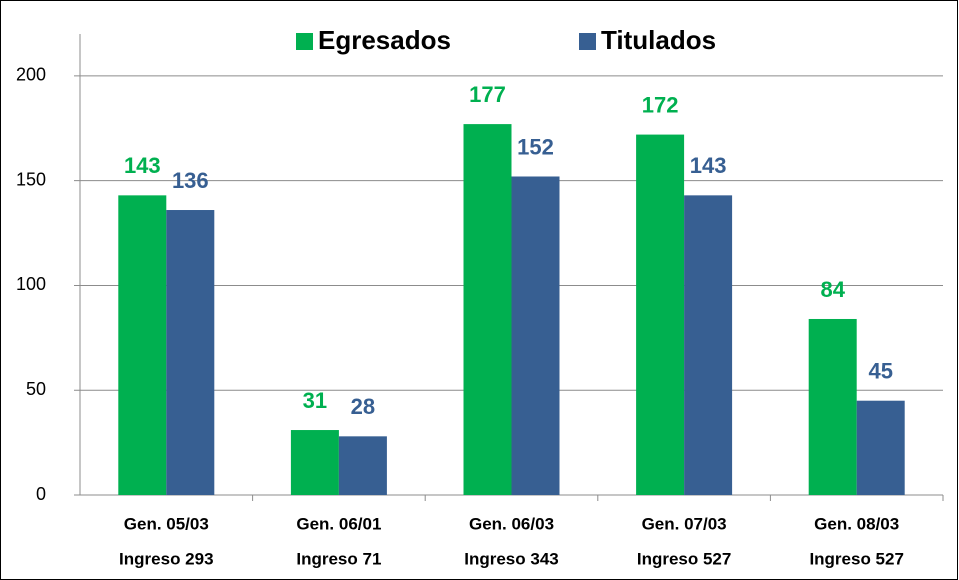 The image size is (959, 580). What do you see at coordinates (190, 180) in the screenshot?
I see `value-label: 136` at bounding box center [190, 180].